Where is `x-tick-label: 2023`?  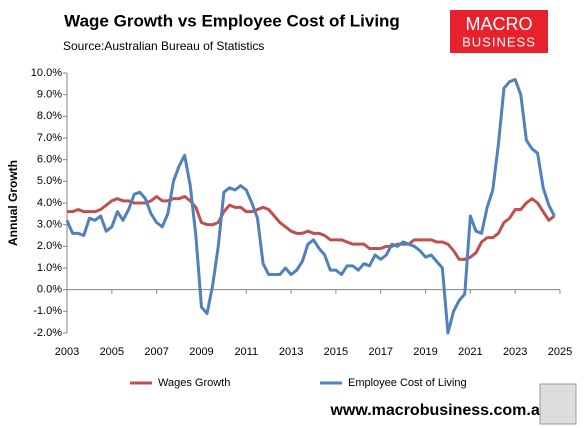
x-tick-label: 2023 is located at coordinates (515, 352).